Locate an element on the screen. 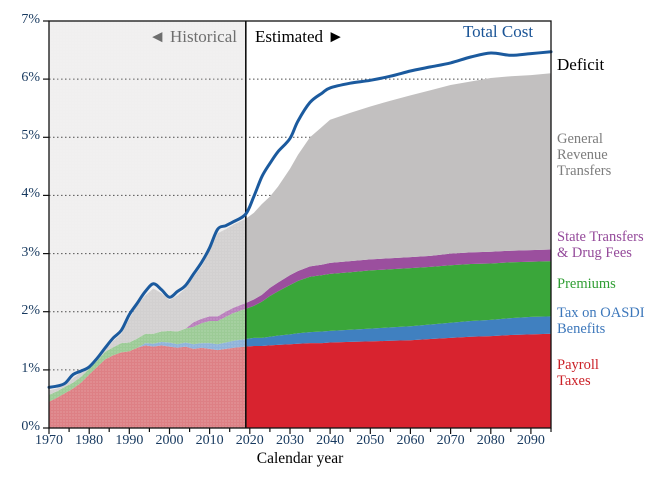 The image size is (658, 482). x-tick-label: 2070 is located at coordinates (450, 440).